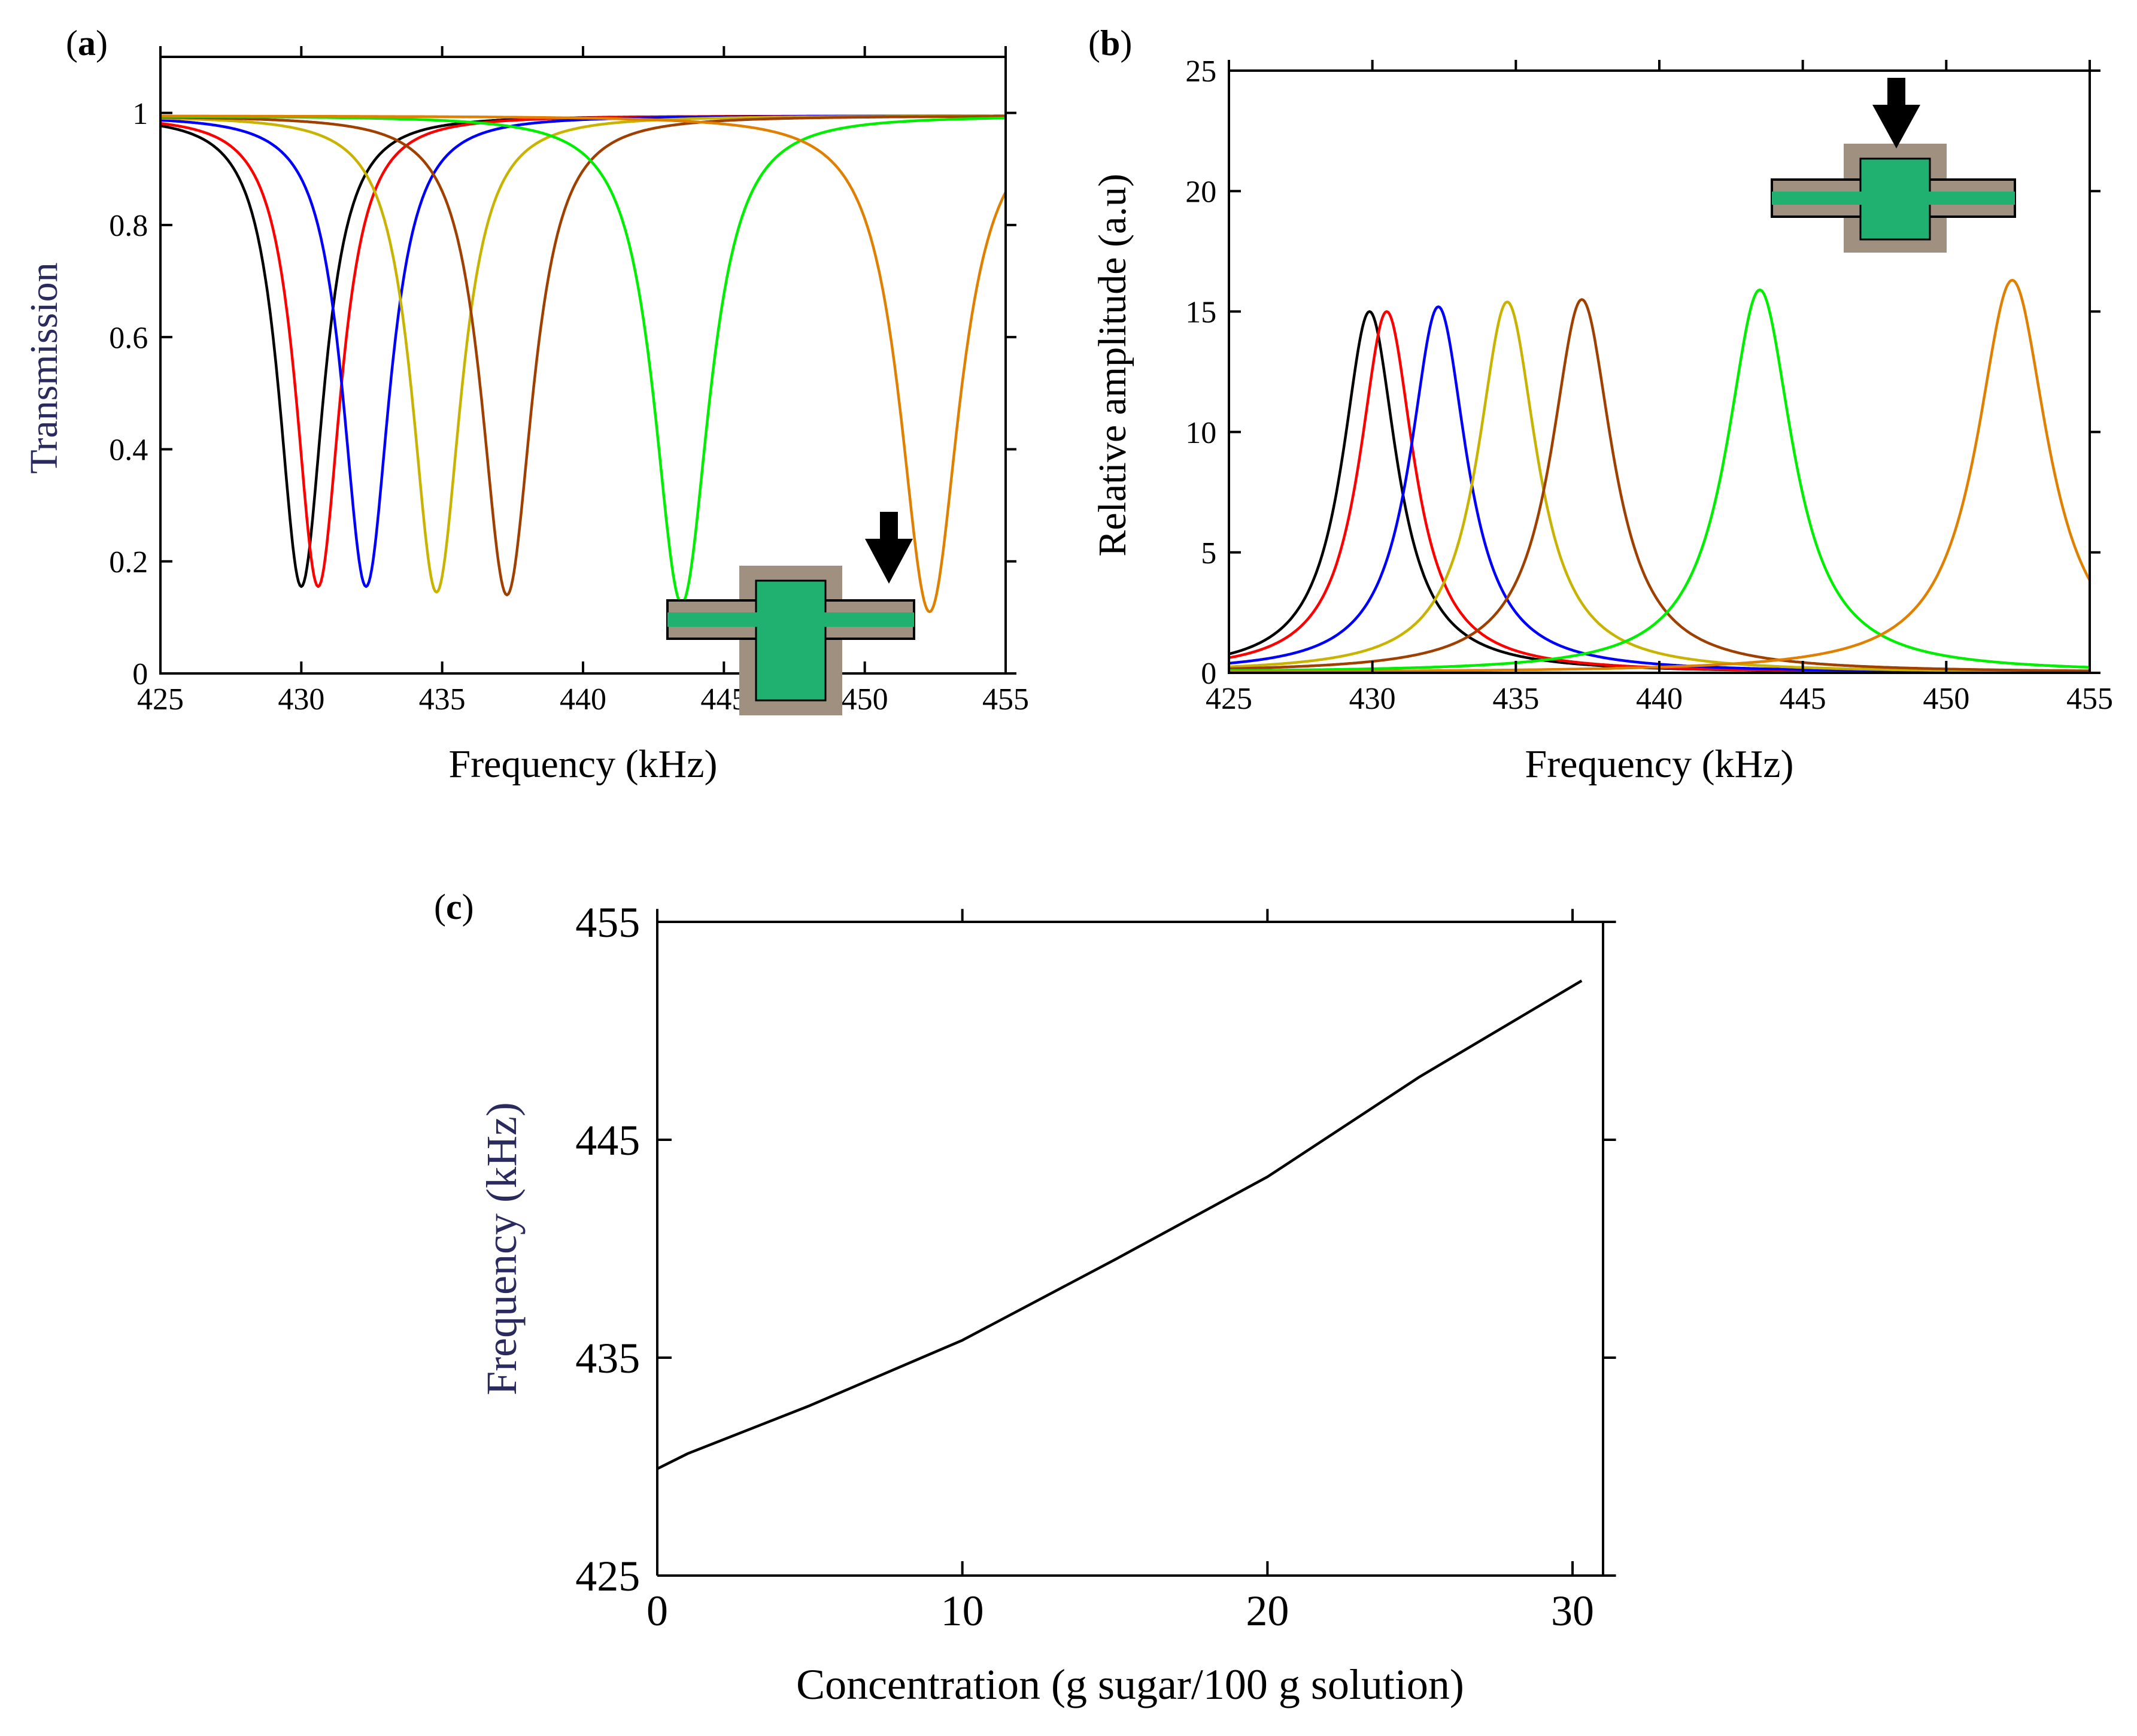 The height and width of the screenshot is (1736, 2137). I want to click on y-tick-label: 15, so click(1200, 313).